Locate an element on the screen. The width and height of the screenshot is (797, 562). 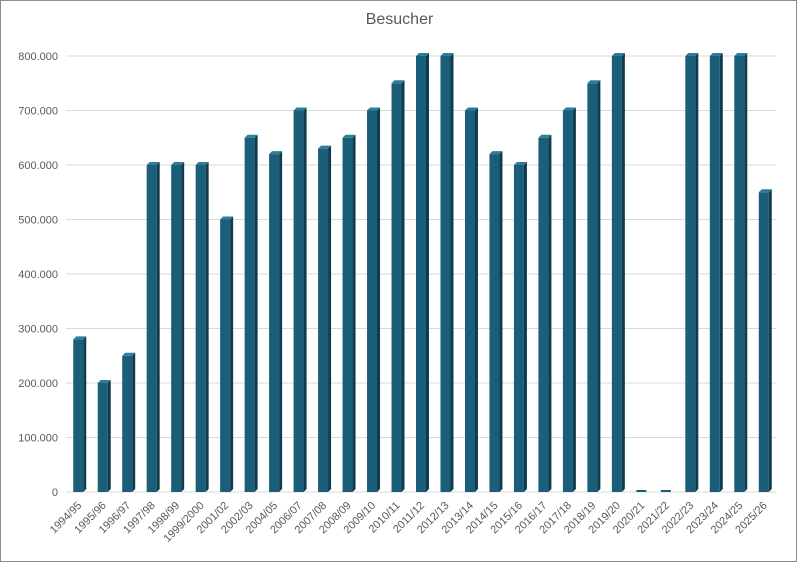
y-tick-label: 100.000 is located at coordinates (38, 439).